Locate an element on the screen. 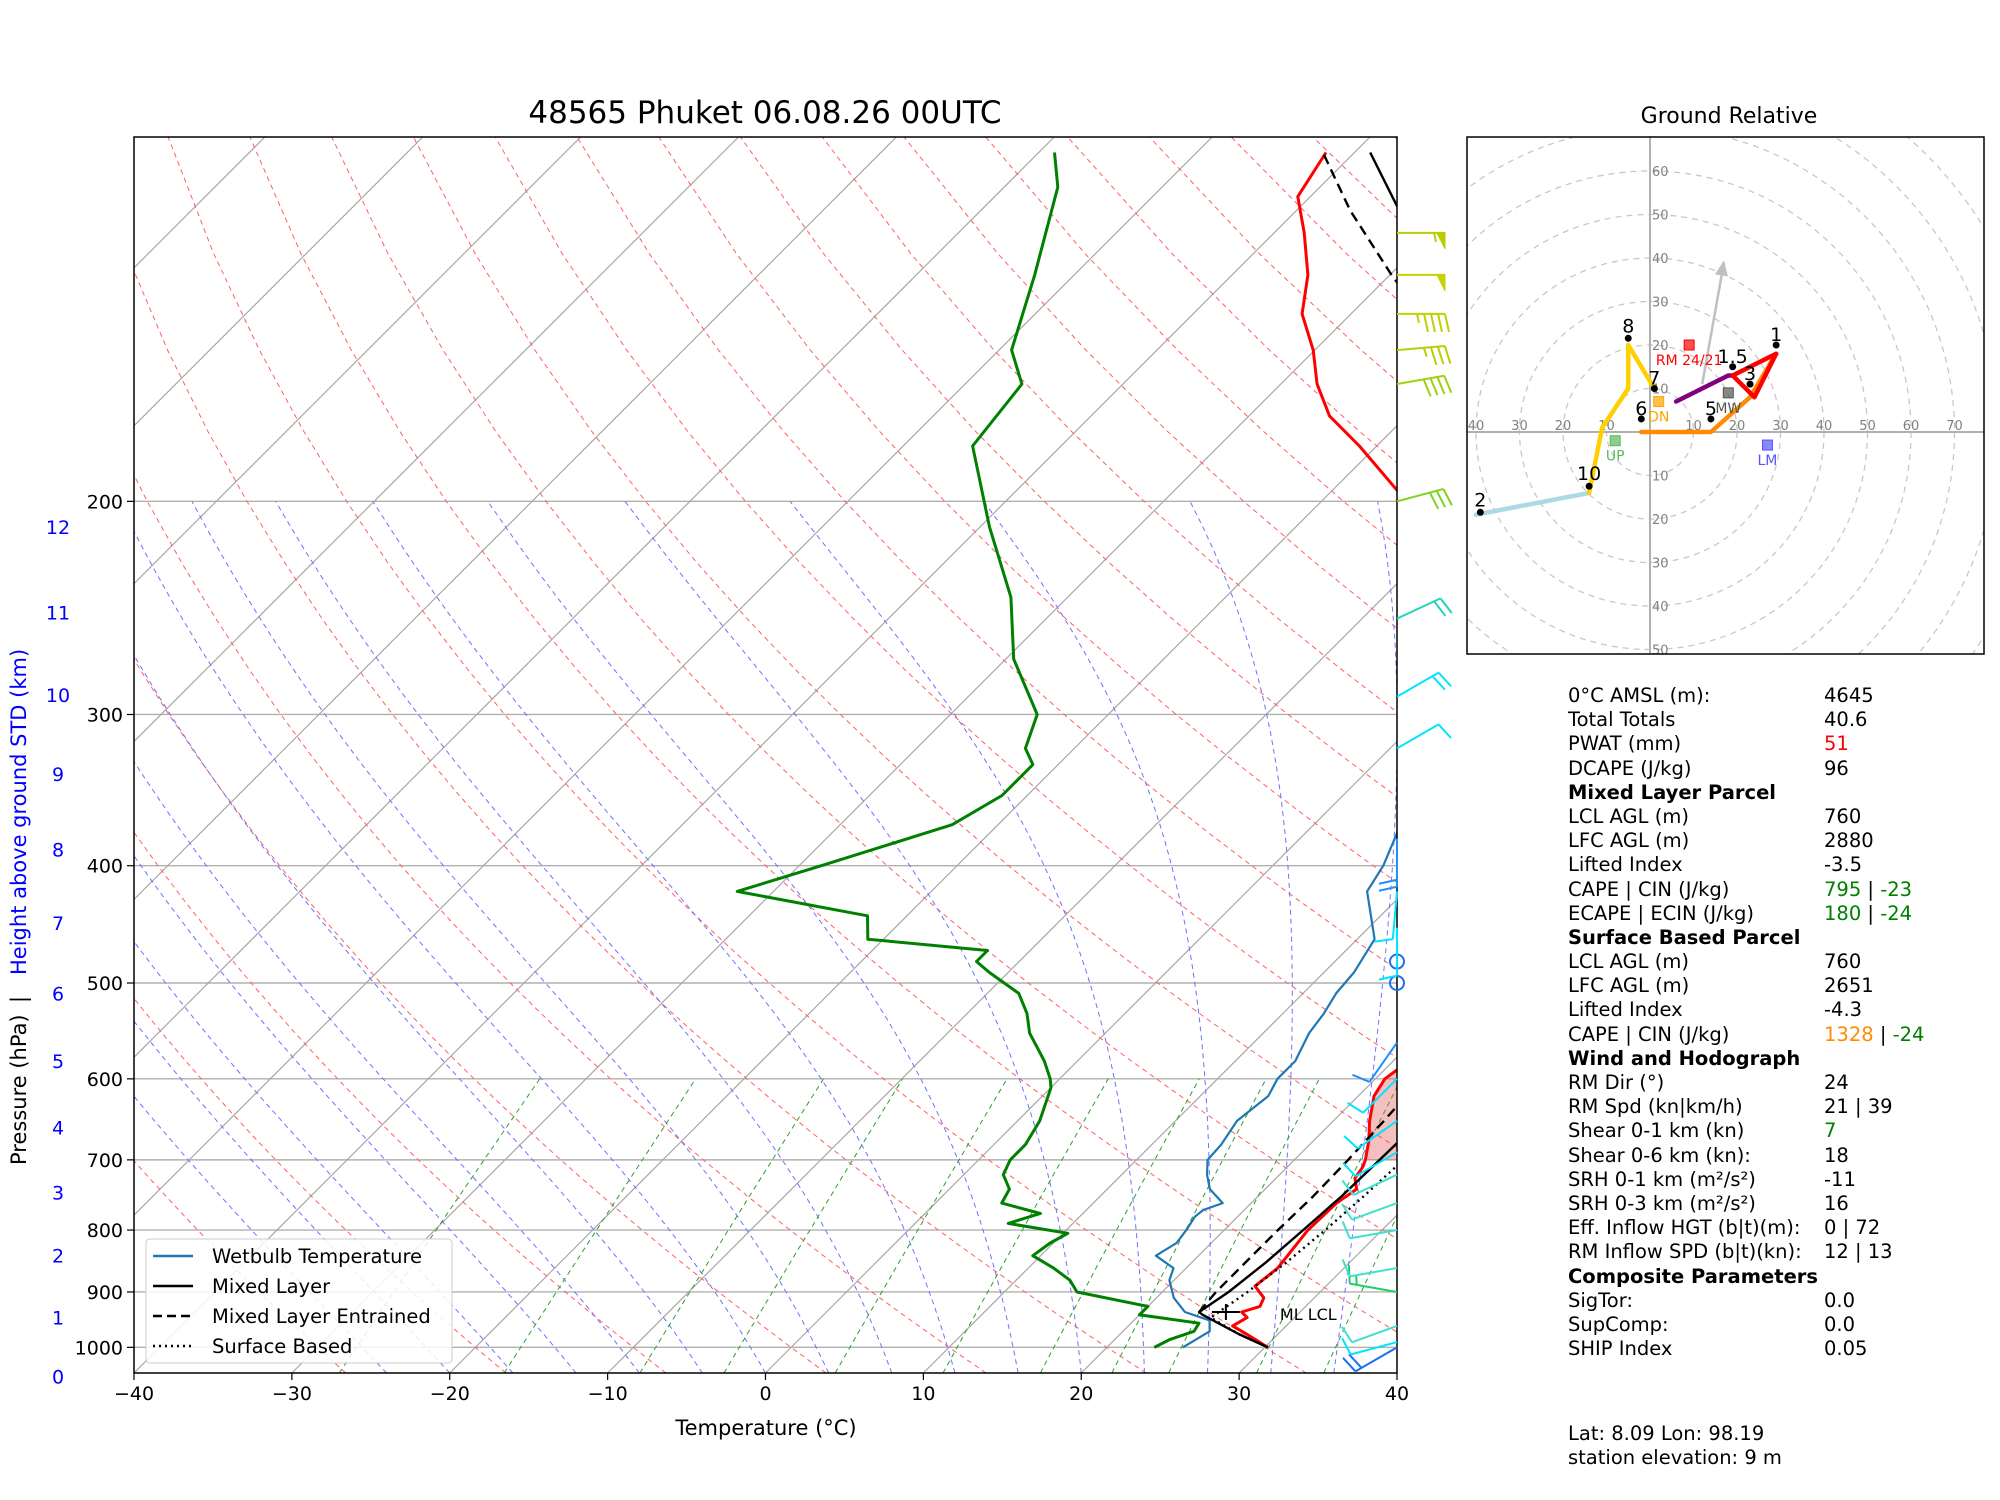 Image resolution: width=2000 pixels, height=1500 pixels. param-row: Eff. Inflow HGT (b|t)(m): 0 | 72 is located at coordinates (1778, 1228).